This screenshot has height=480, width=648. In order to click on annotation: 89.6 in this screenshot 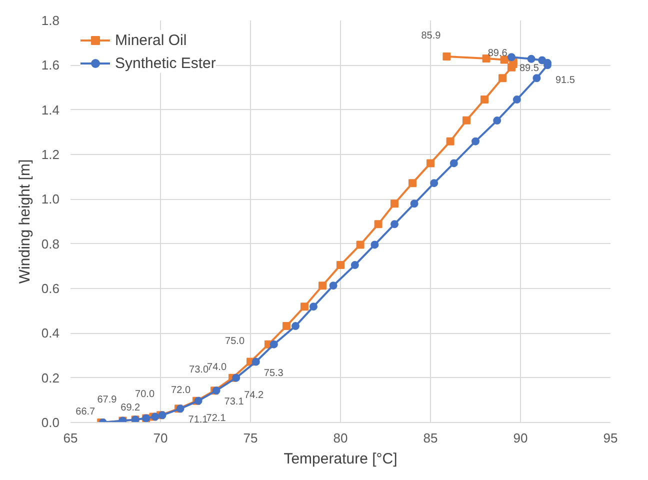, I will do `click(498, 54)`.